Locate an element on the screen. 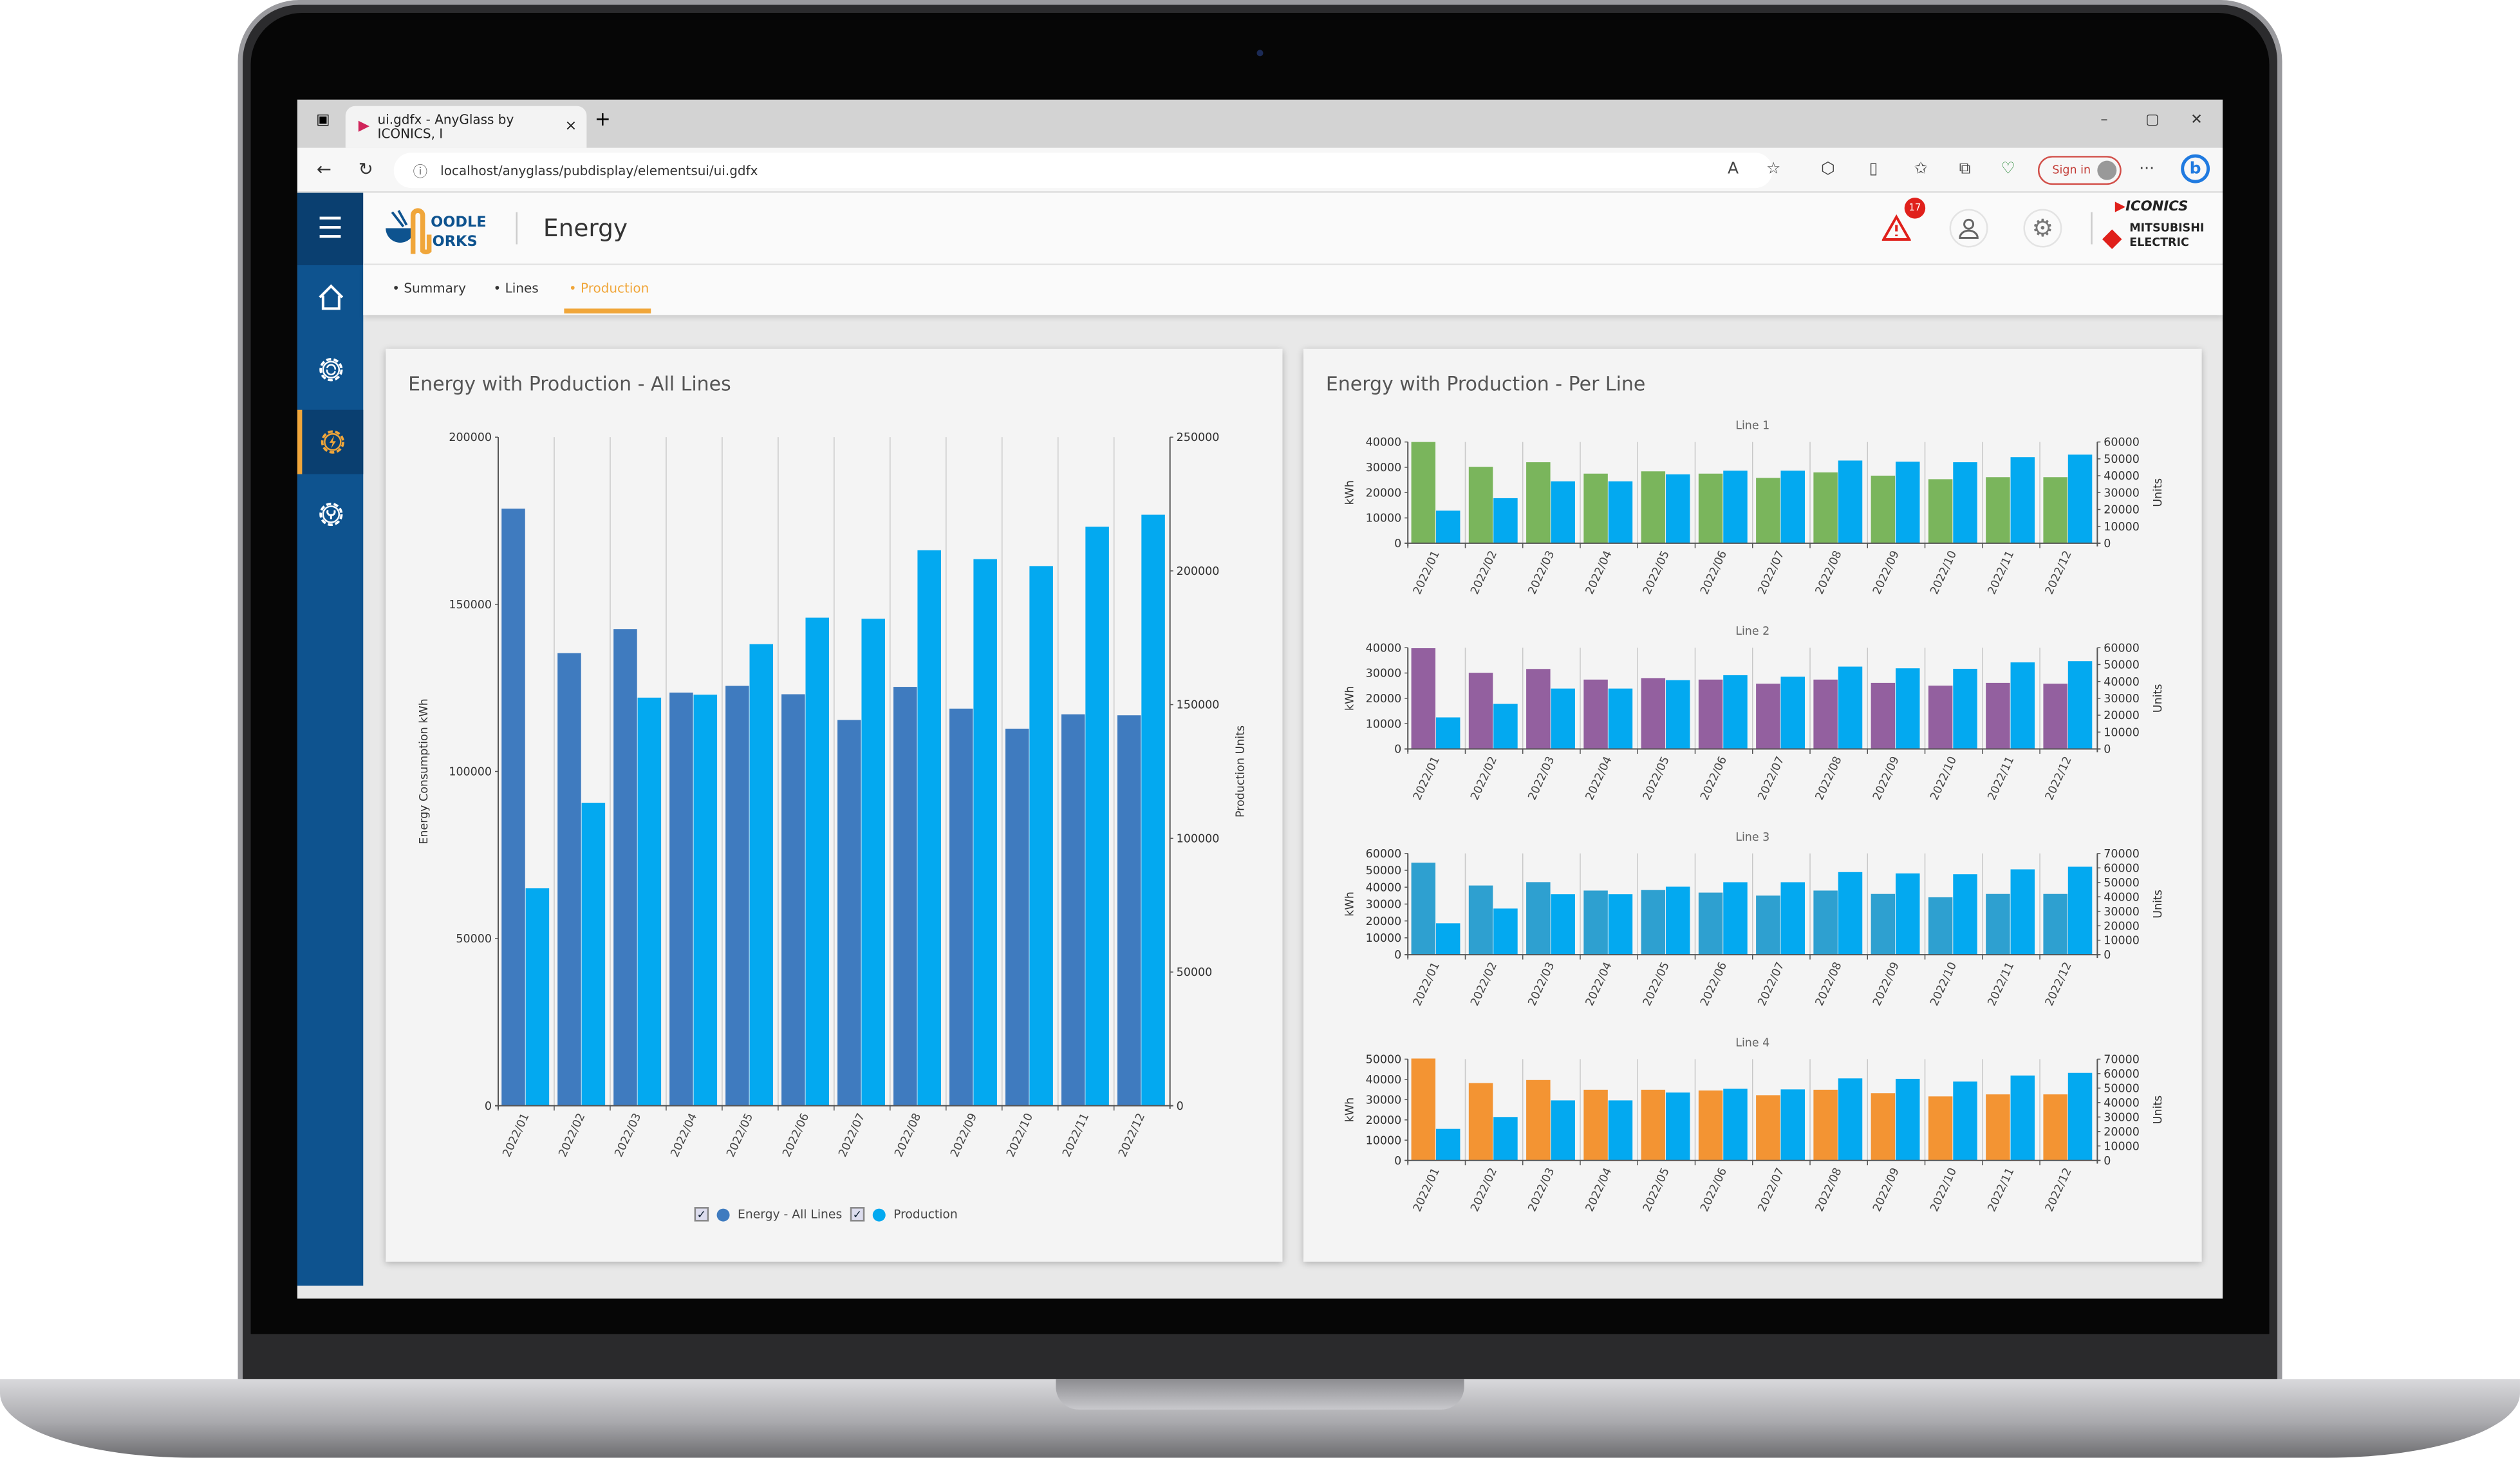  hamburger-menu-icon: ☰ is located at coordinates (330, 229).